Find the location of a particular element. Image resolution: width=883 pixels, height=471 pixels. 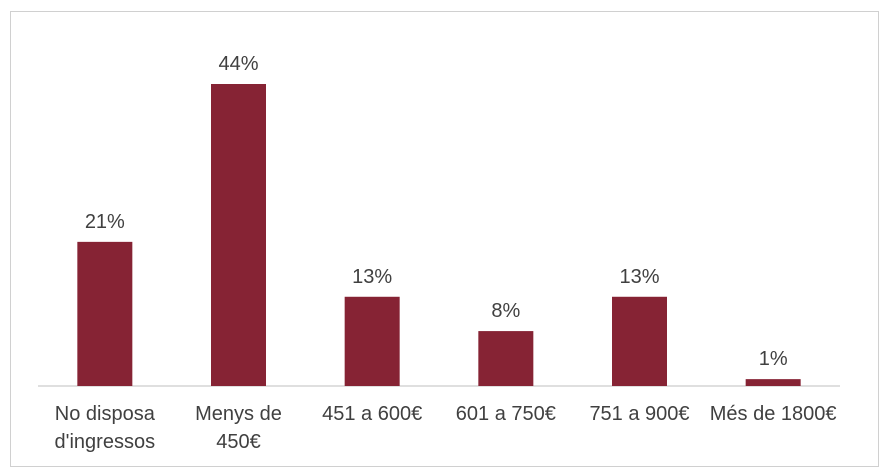

x-tick-label: 751 a 900€ is located at coordinates (639, 414).